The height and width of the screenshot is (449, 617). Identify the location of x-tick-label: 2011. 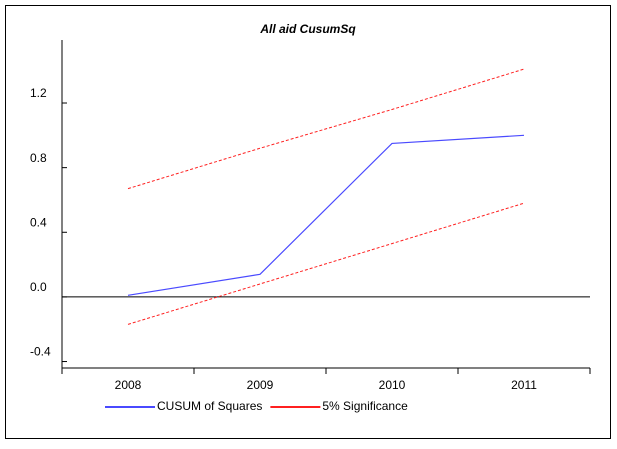
(524, 385).